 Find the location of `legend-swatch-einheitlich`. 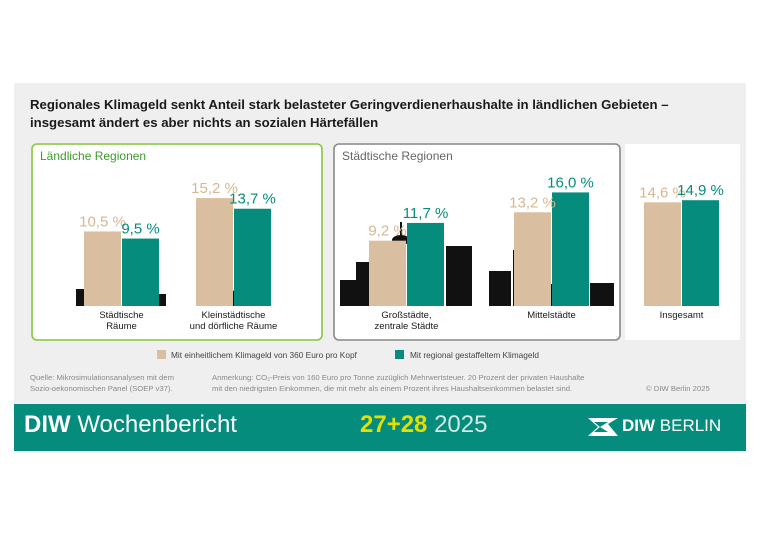

legend-swatch-einheitlich is located at coordinates (161, 354).